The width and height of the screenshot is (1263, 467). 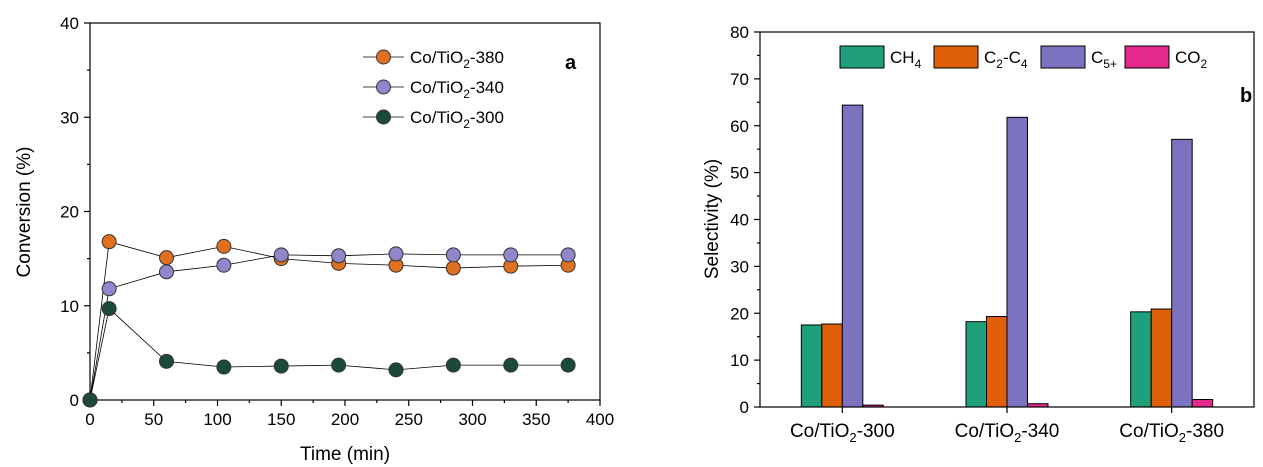 What do you see at coordinates (487, 87) in the screenshot?
I see `legend-label-tail: -340` at bounding box center [487, 87].